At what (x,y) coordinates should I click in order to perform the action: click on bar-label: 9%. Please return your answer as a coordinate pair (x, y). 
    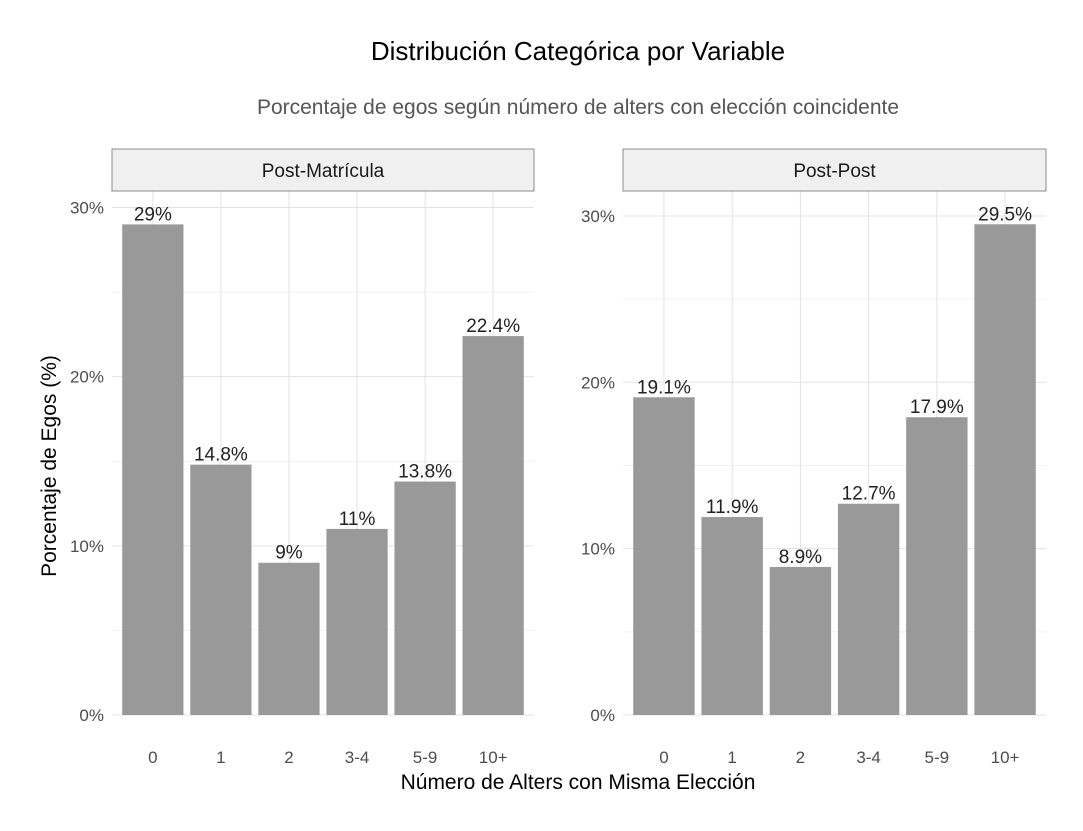
    Looking at the image, I should click on (289, 553).